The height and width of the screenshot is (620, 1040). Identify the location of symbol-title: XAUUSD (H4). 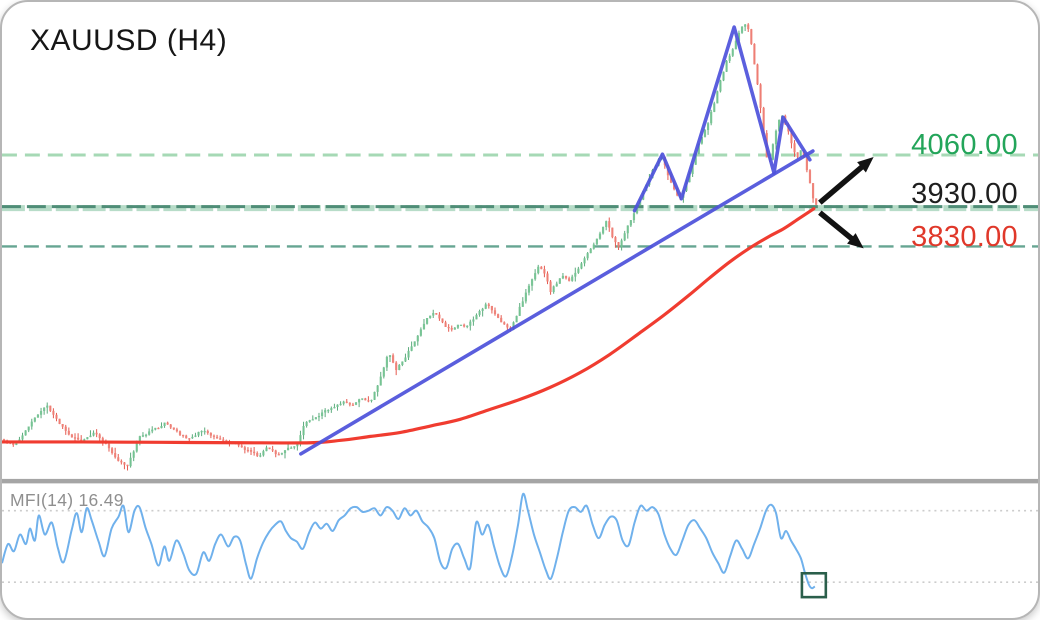
(129, 40).